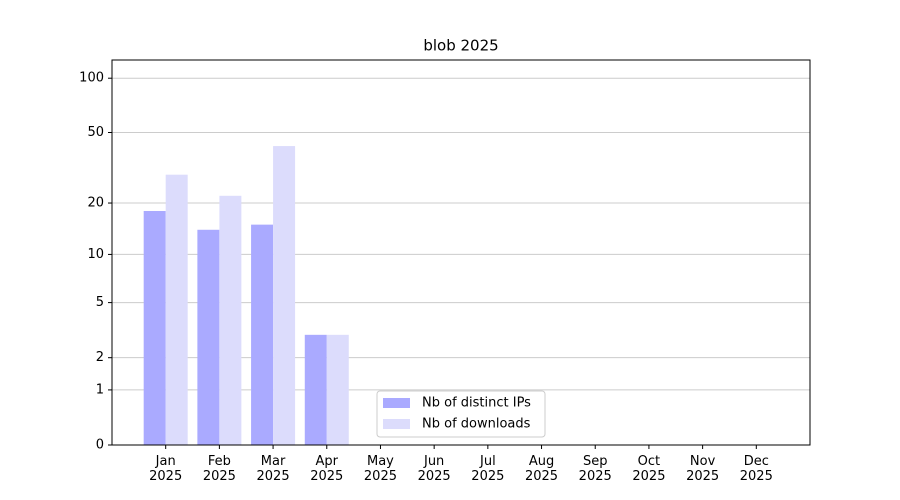 The height and width of the screenshot is (500, 900). What do you see at coordinates (327, 469) in the screenshot?
I see `x-tick-label: Apr 2025` at bounding box center [327, 469].